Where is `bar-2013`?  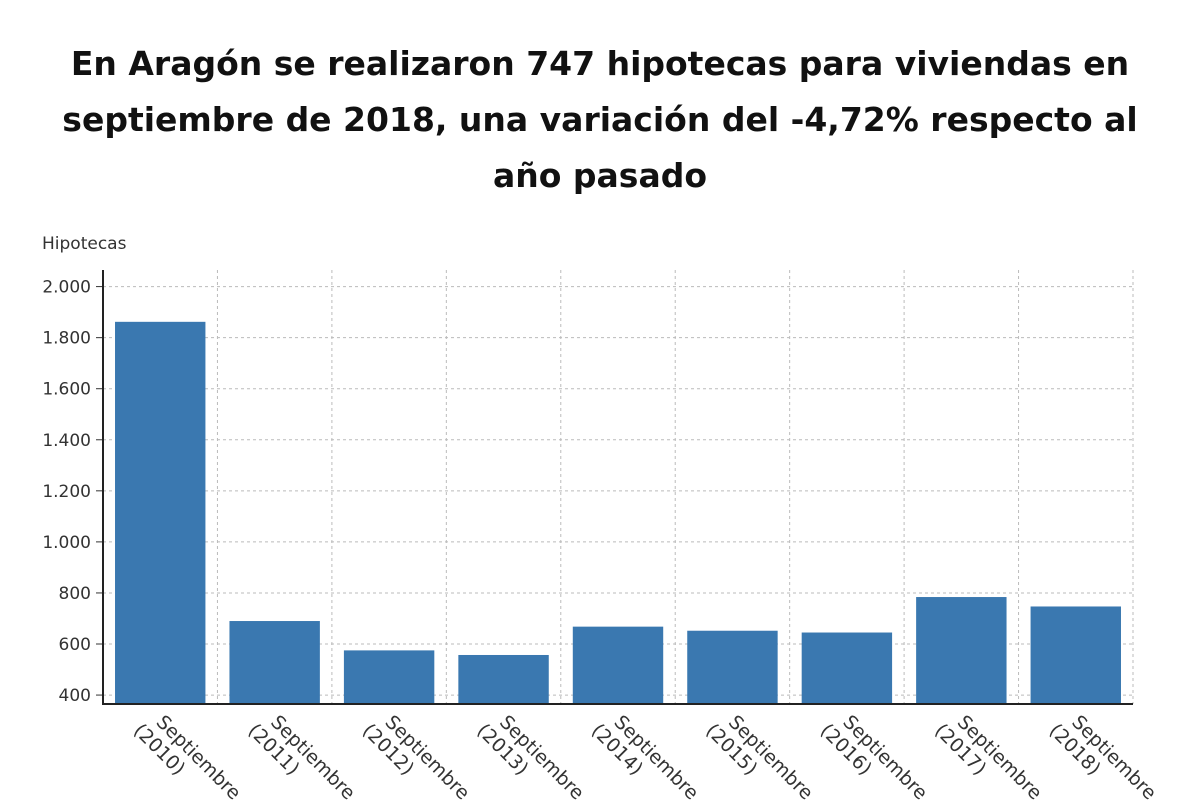
bar-2013 is located at coordinates (503, 679).